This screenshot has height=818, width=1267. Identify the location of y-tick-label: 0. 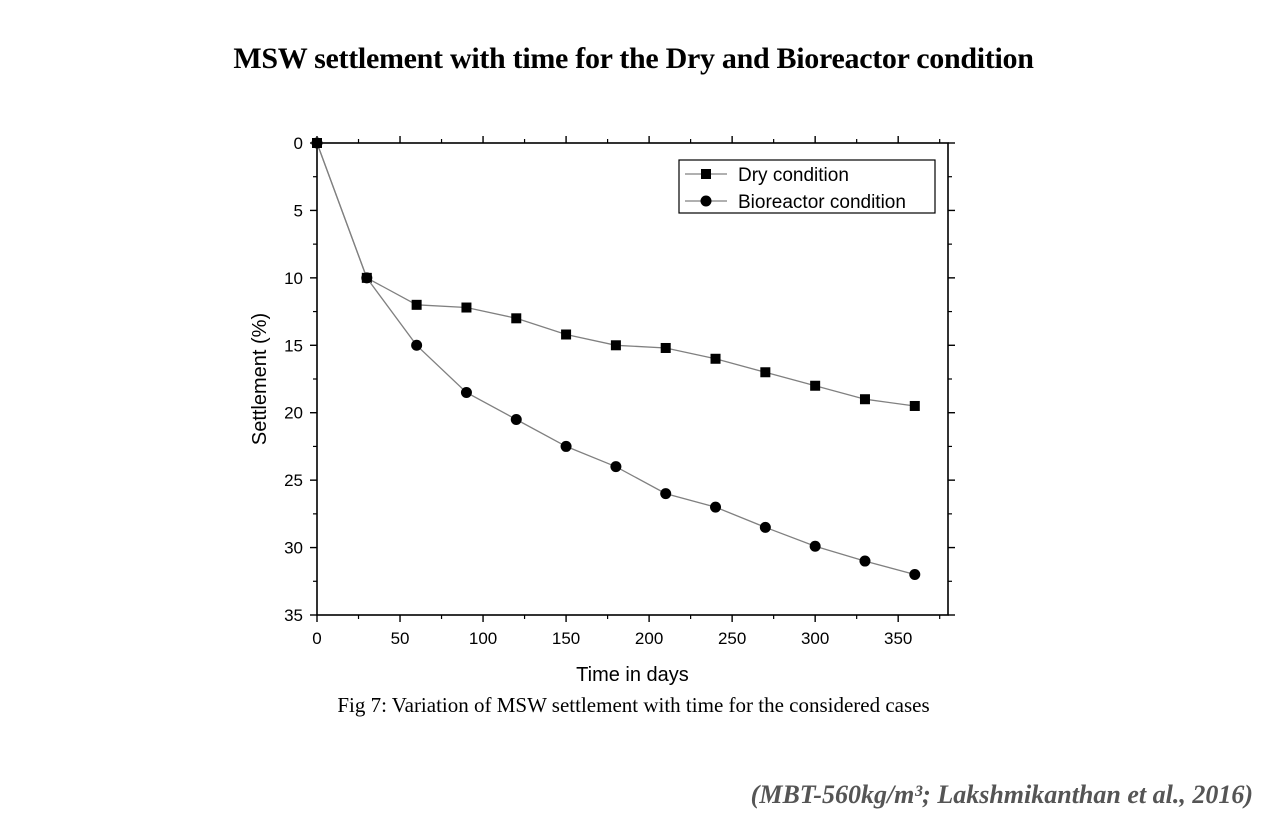
(298, 143).